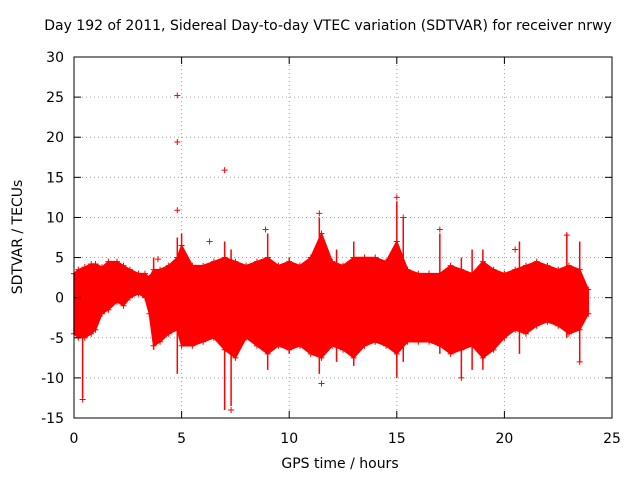  What do you see at coordinates (55, 138) in the screenshot?
I see `y-tick-label: 20` at bounding box center [55, 138].